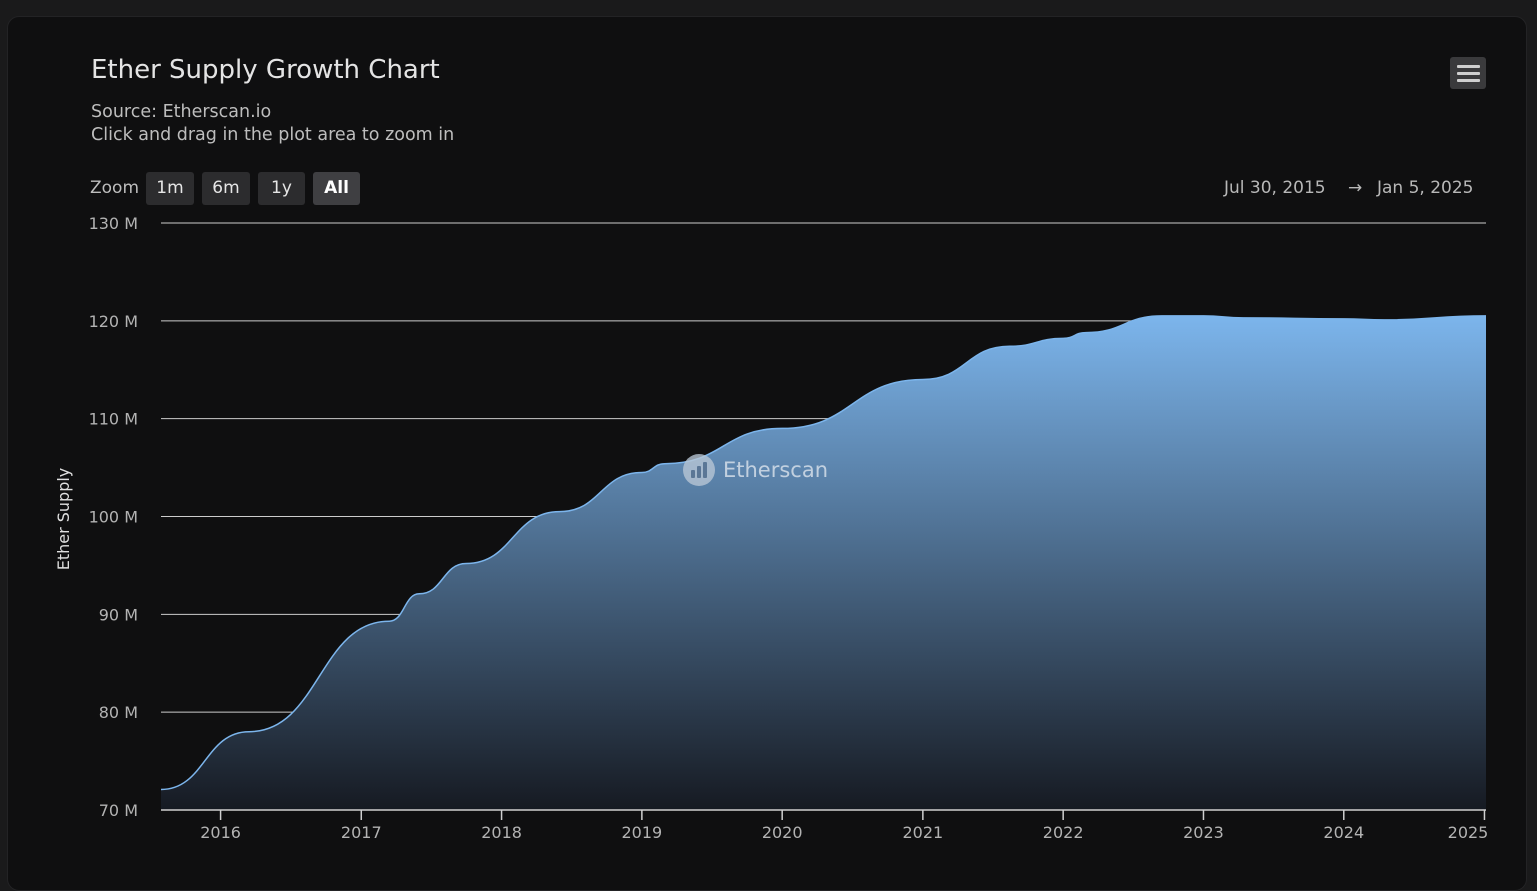  What do you see at coordinates (782, 832) in the screenshot?
I see `x-tick-label: 2020` at bounding box center [782, 832].